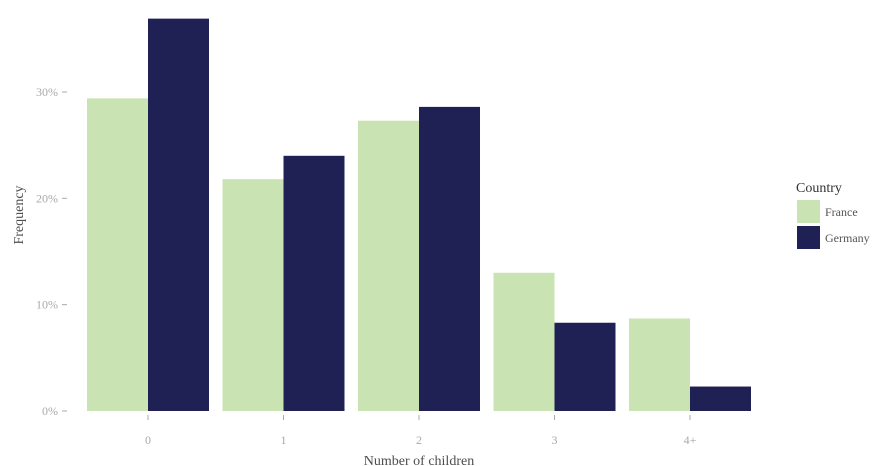 The image size is (874, 466). I want to click on y-axis: 0% 10% 20% 30%, so click(51, 251).